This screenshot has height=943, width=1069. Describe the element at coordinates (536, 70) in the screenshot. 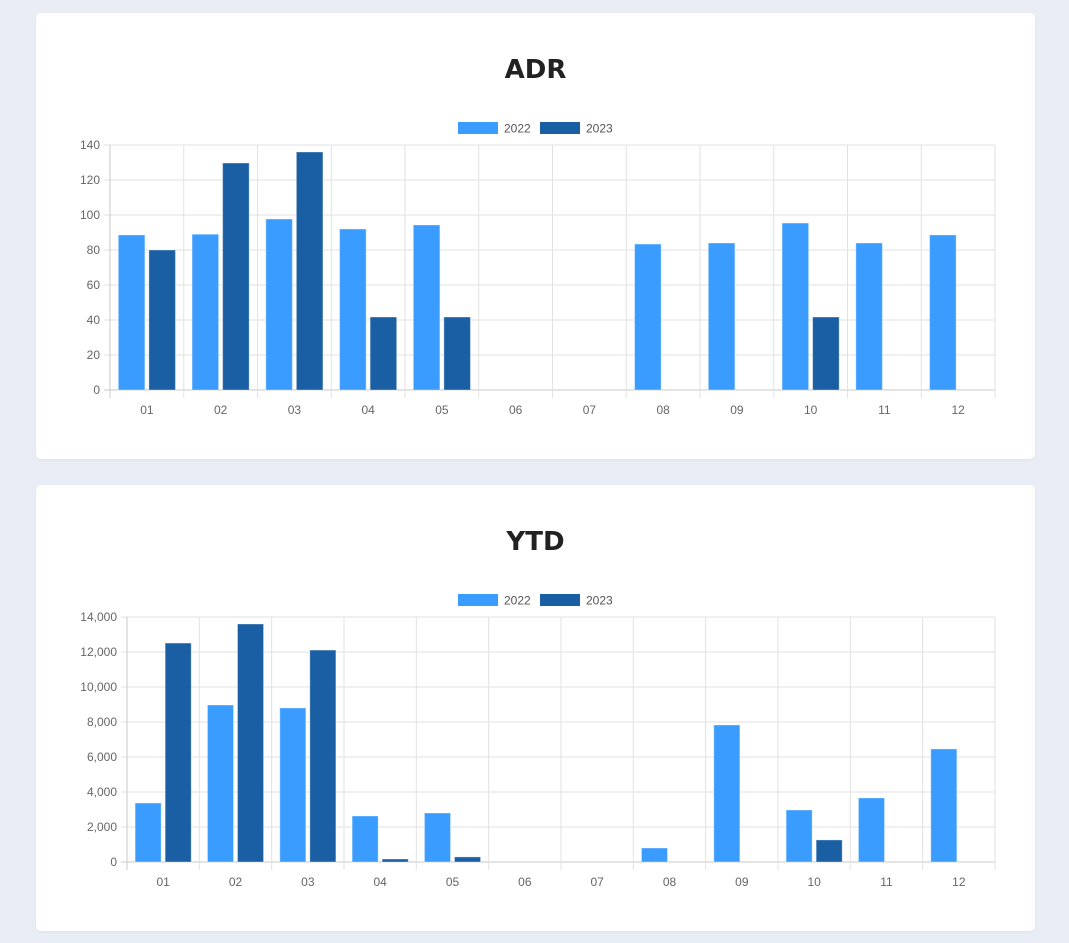

I see `chart-title: ADR` at that location.